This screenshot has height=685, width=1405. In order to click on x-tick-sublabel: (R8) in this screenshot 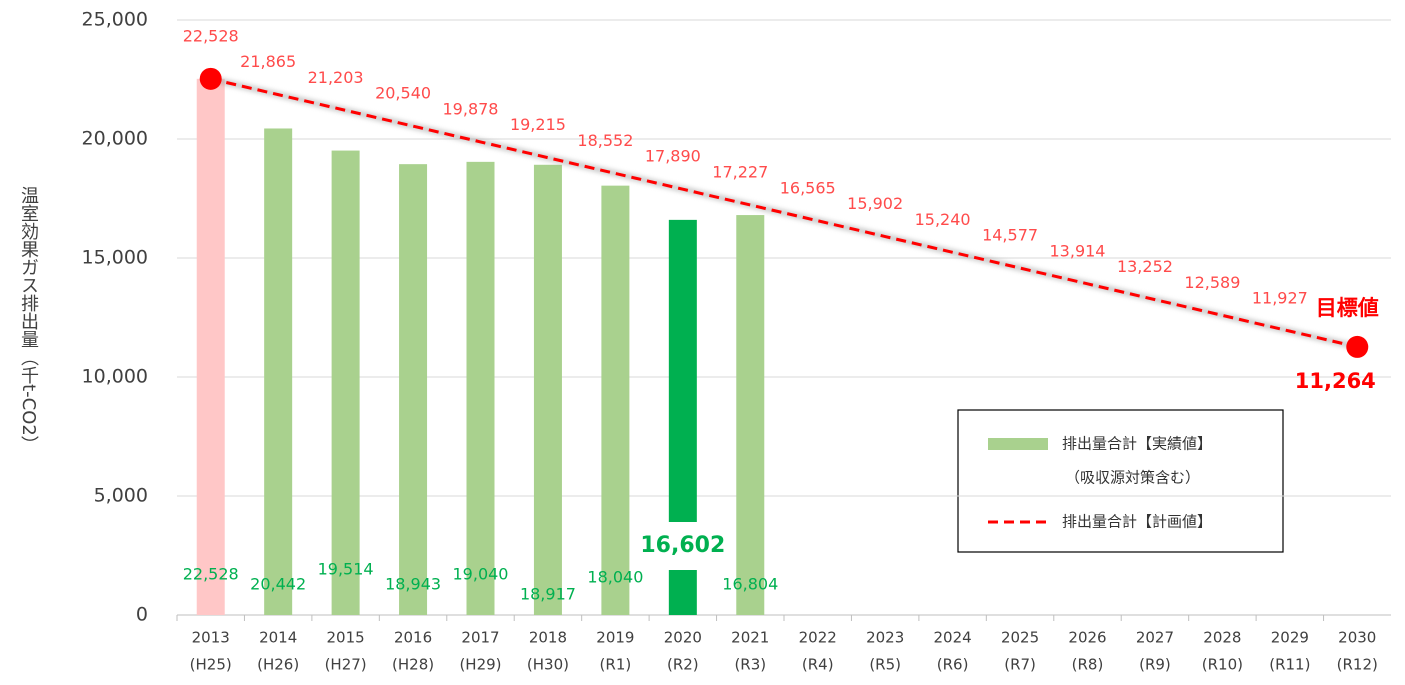, I will do `click(1088, 665)`.